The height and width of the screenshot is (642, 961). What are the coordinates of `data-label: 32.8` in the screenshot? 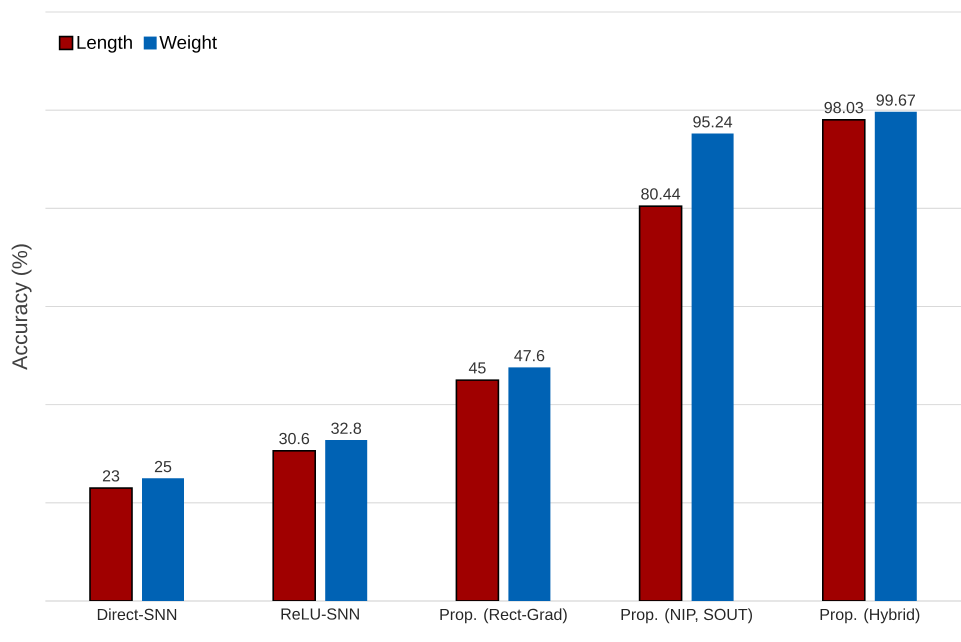 It's located at (346, 428).